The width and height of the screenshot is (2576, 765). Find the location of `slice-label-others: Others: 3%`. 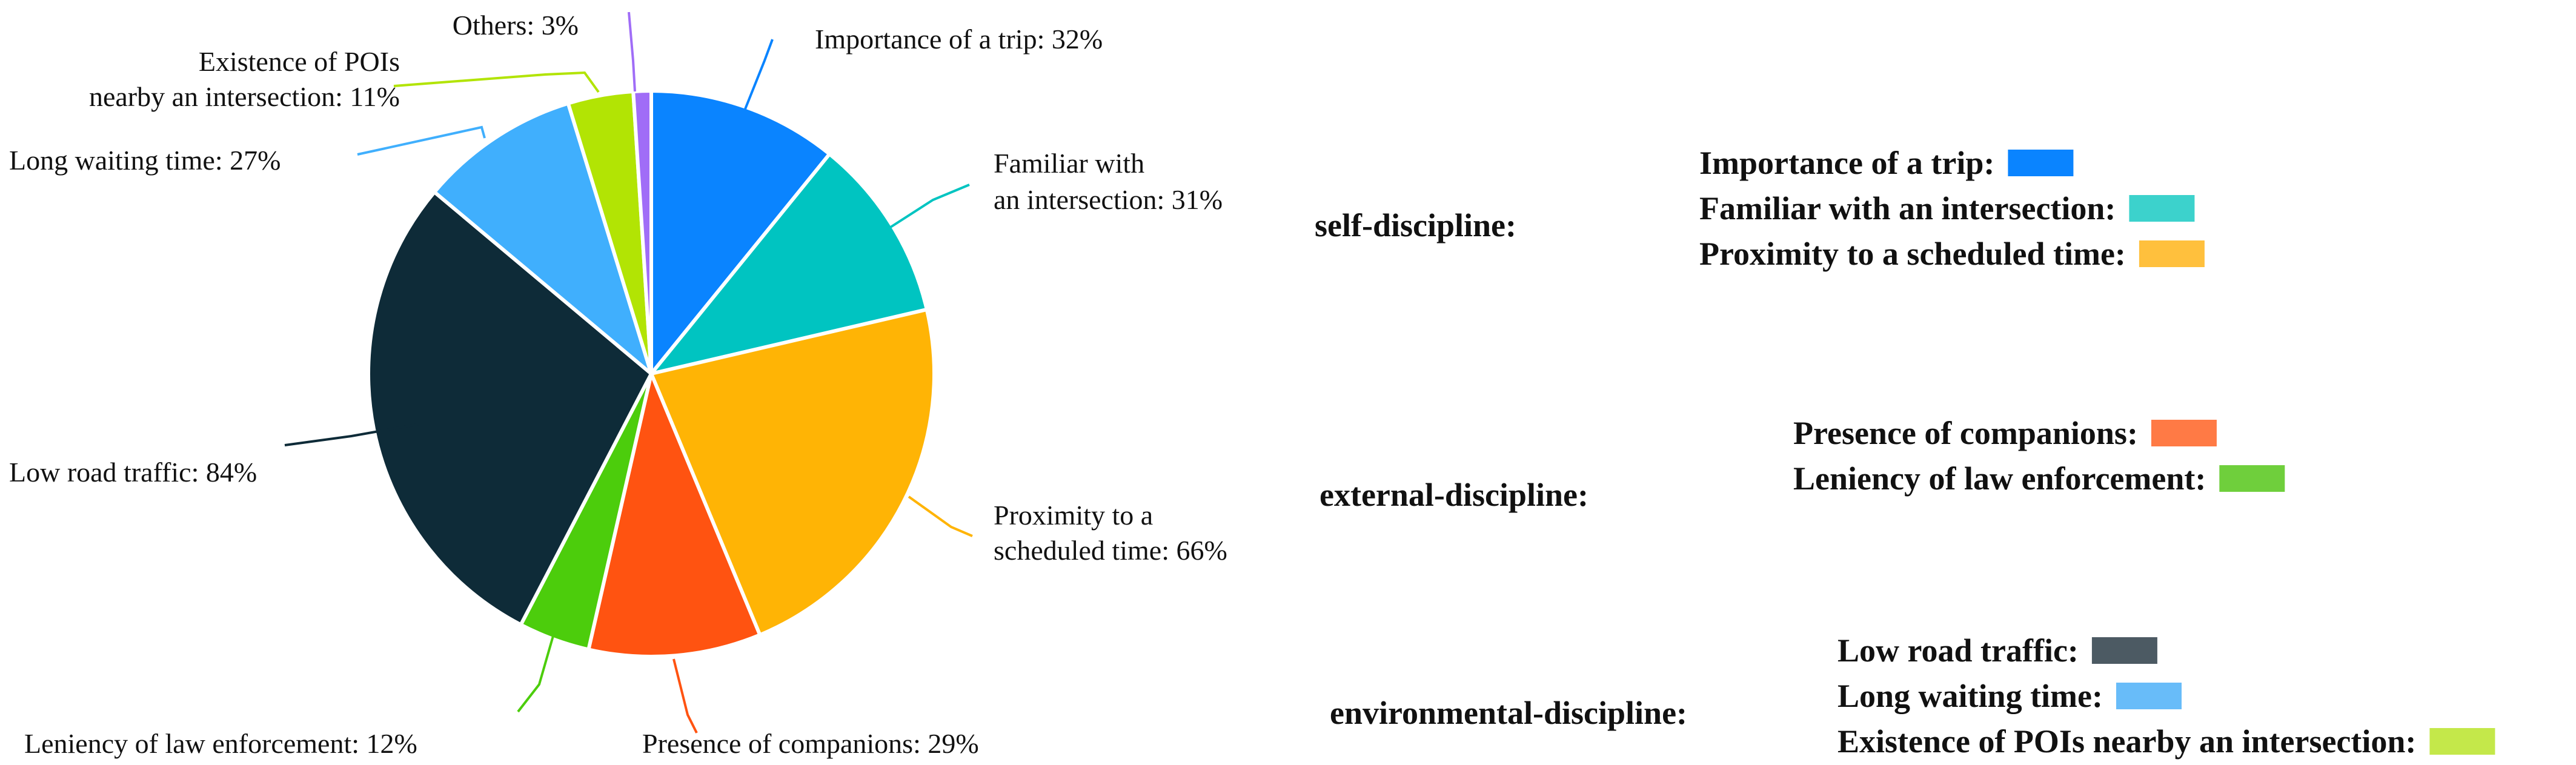

slice-label-others: Others: 3% is located at coordinates (516, 25).